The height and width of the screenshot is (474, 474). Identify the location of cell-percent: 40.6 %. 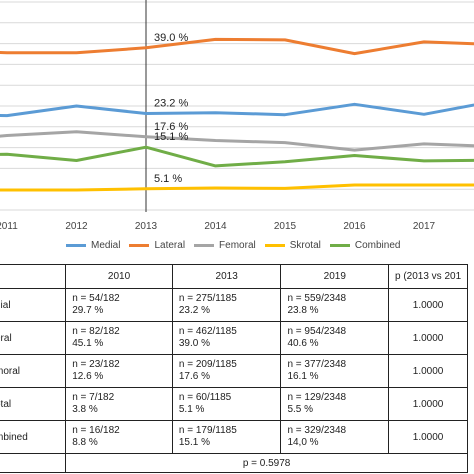
(303, 343).